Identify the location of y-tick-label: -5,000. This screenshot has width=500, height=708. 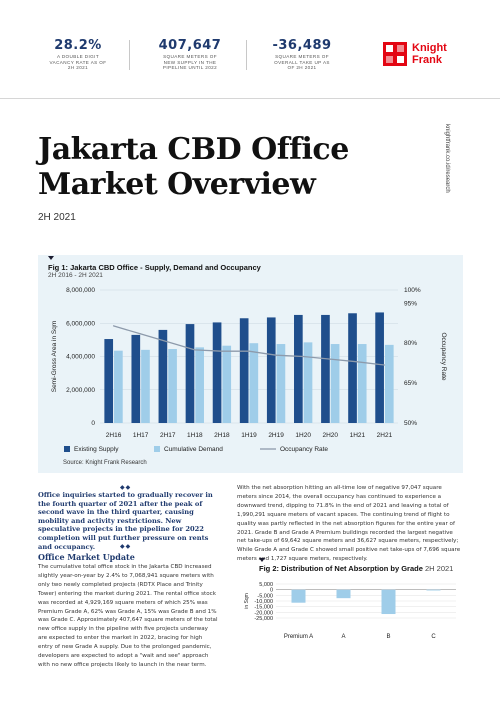
(265, 596).